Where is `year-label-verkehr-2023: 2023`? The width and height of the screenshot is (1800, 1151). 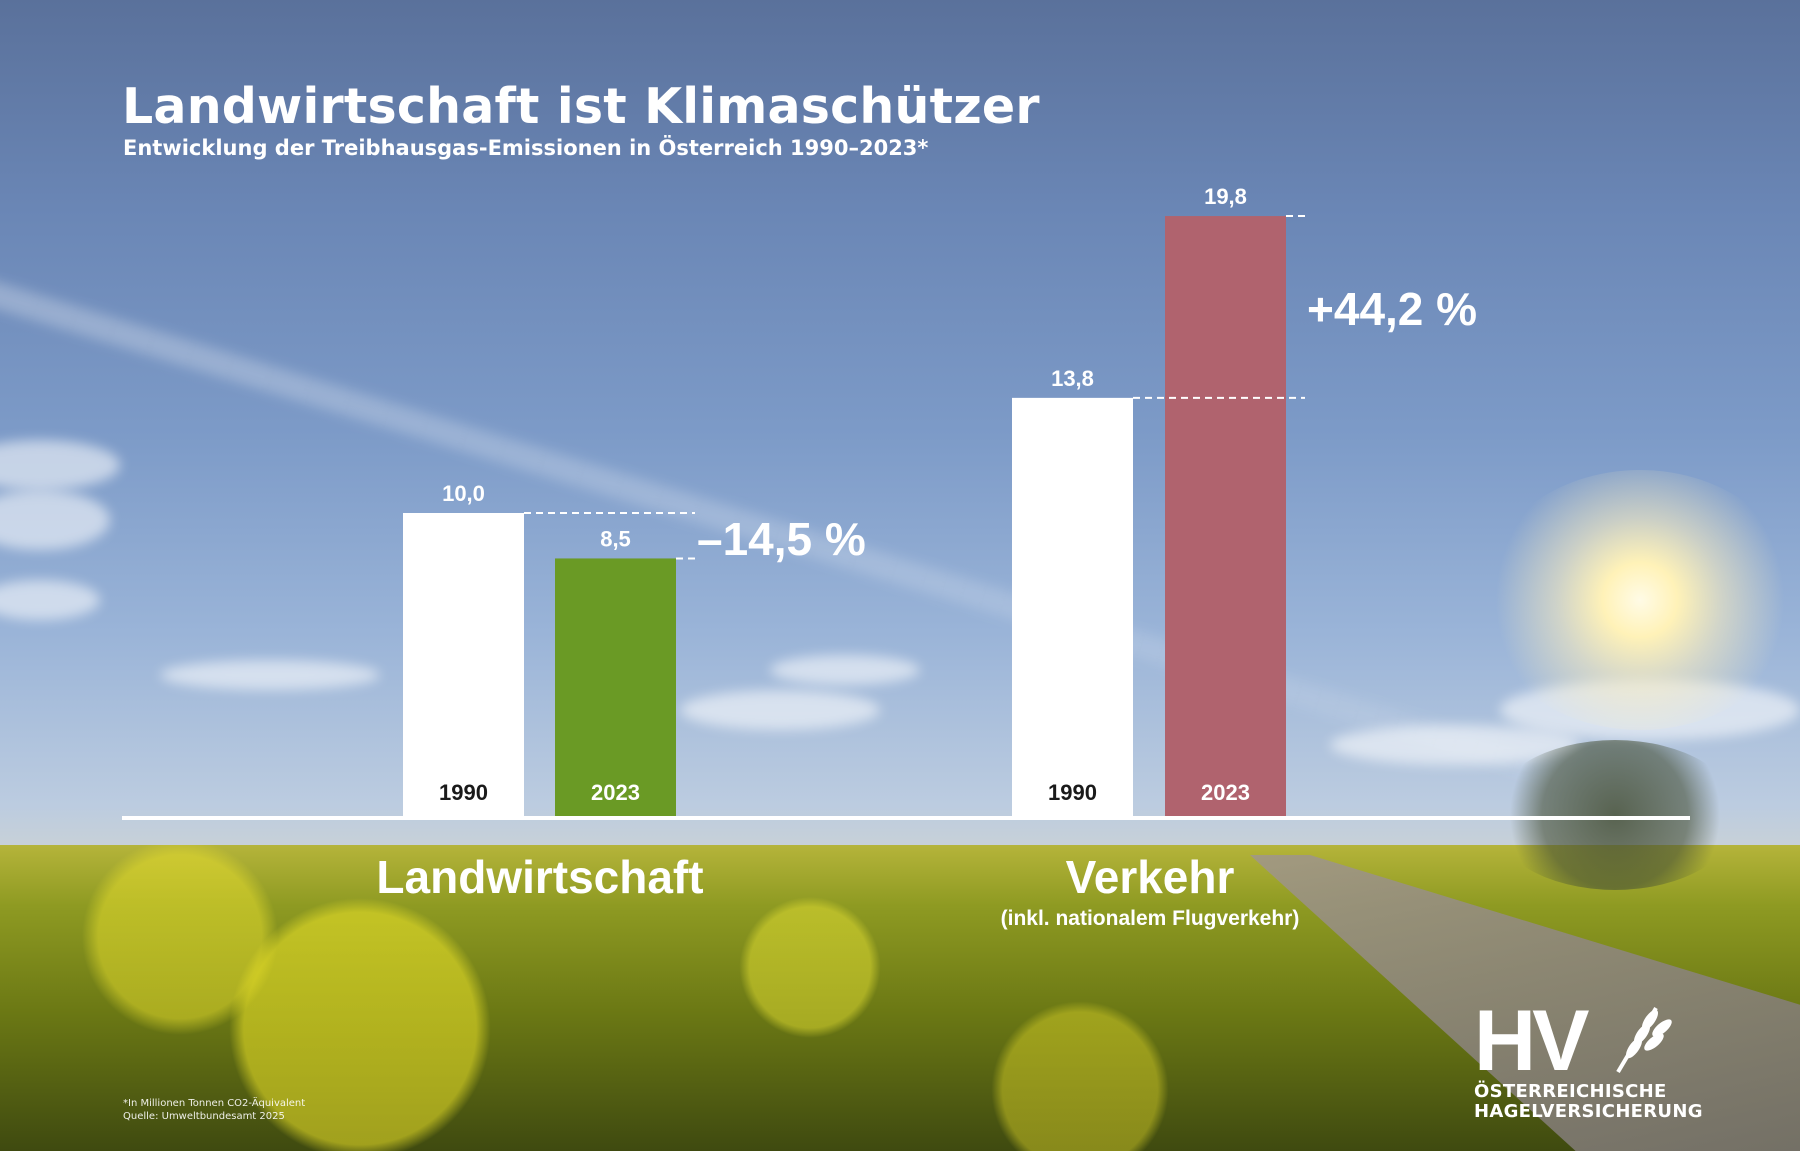
year-label-verkehr-2023: 2023 is located at coordinates (1225, 792).